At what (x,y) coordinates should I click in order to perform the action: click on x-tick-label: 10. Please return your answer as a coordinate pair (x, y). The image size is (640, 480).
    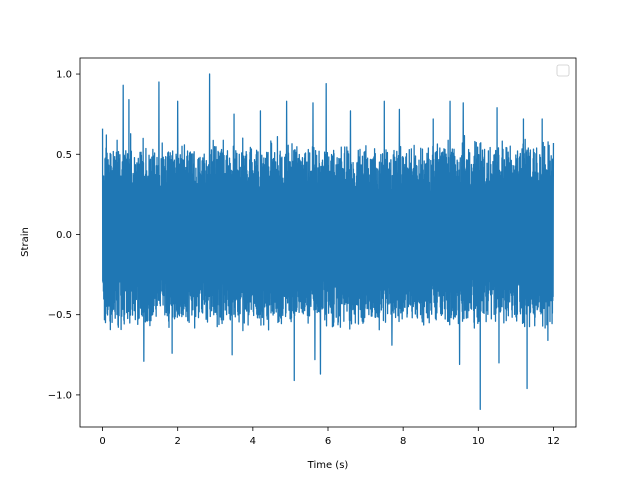
    Looking at the image, I should click on (478, 441).